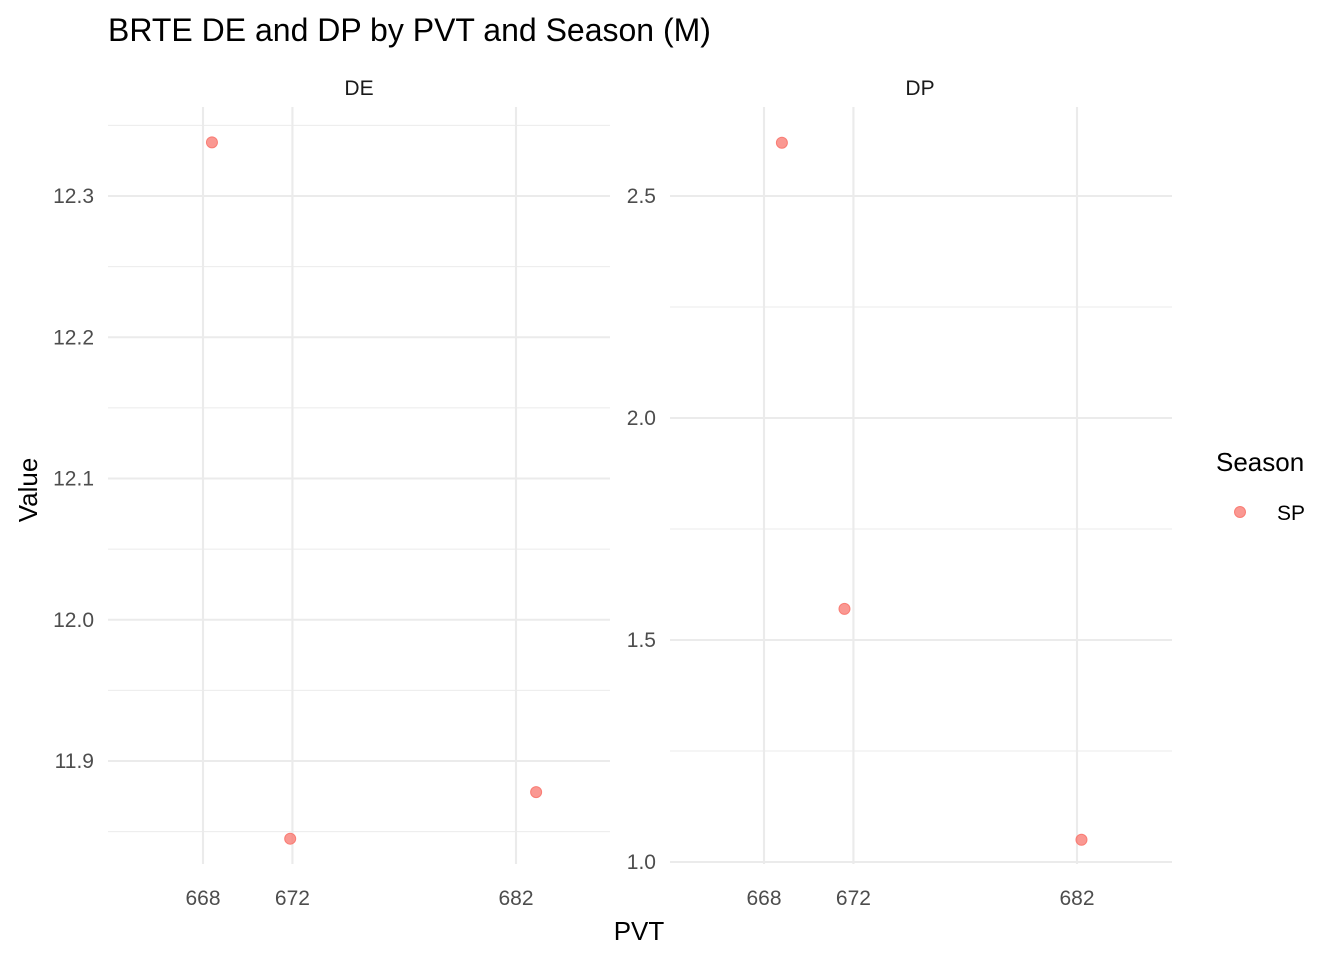 The height and width of the screenshot is (960, 1344). I want to click on y-tick-label-dp: 1.5, so click(641, 640).